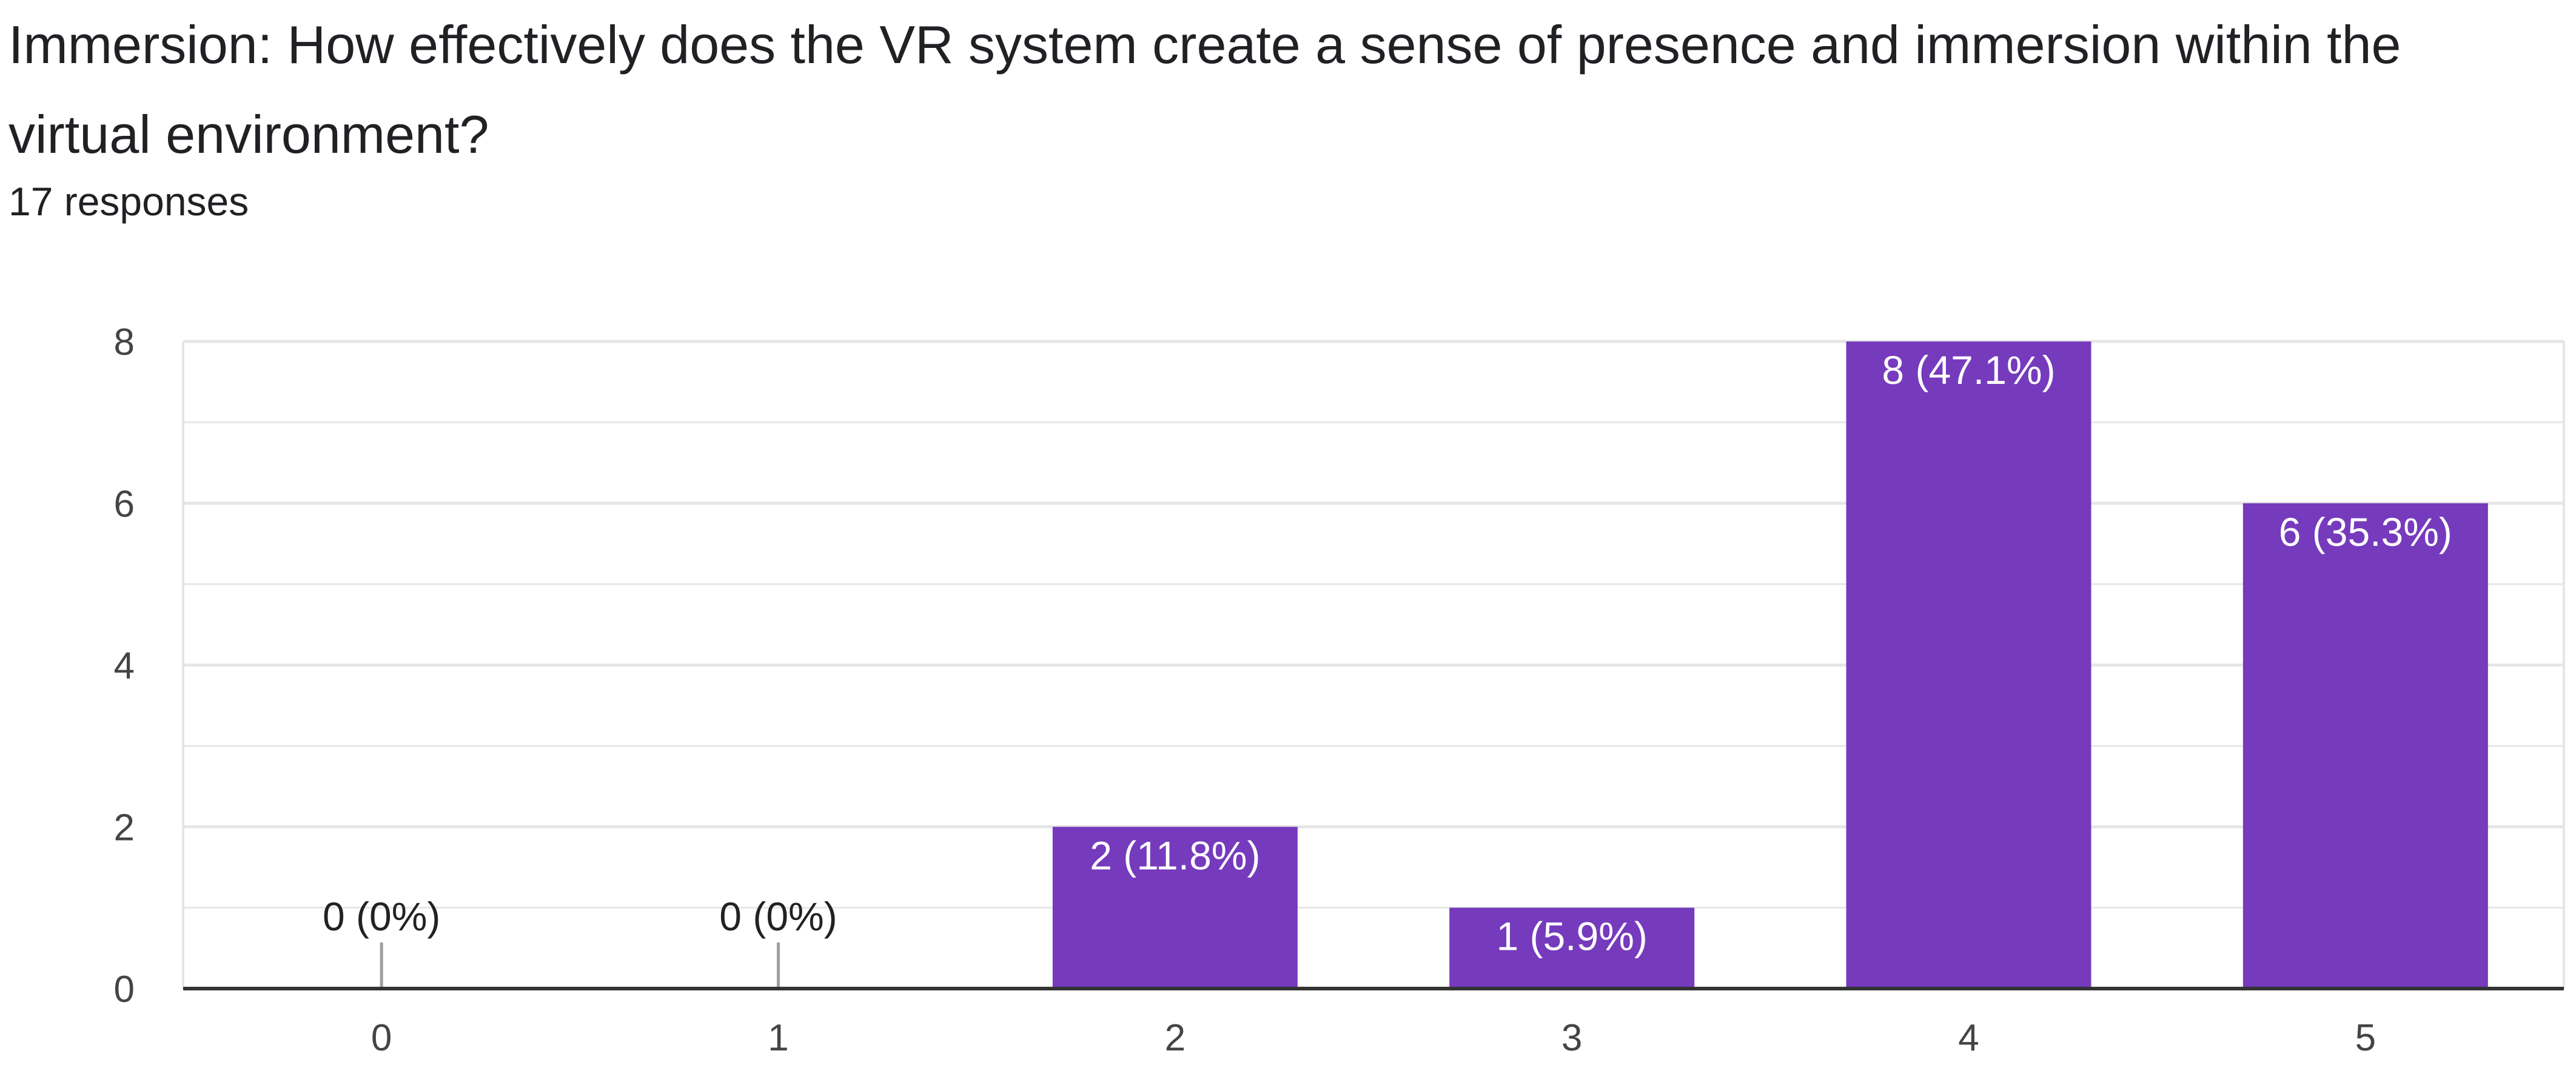 The image size is (2576, 1065). What do you see at coordinates (2365, 531) in the screenshot?
I see `data-label: 6 (35.3%)` at bounding box center [2365, 531].